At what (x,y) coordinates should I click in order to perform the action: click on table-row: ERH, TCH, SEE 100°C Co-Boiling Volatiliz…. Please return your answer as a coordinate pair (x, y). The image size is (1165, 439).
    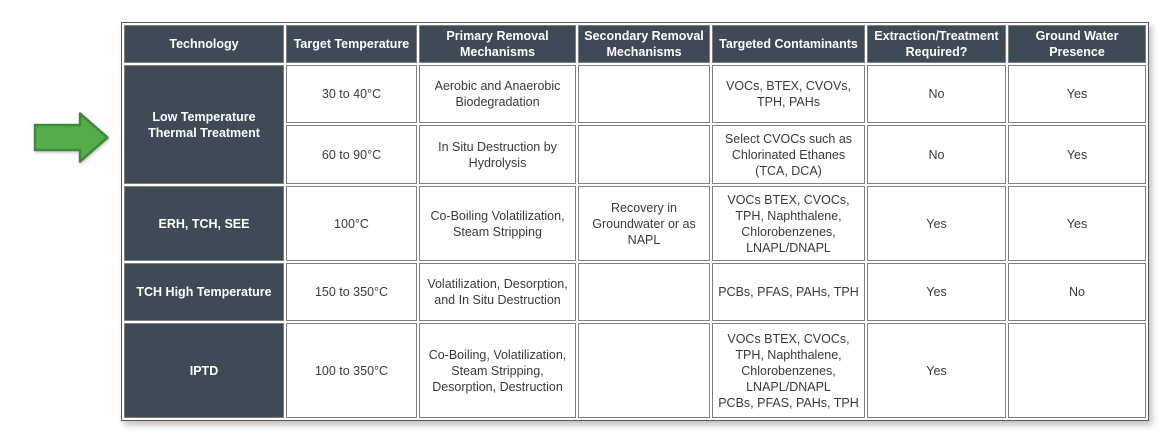
    Looking at the image, I should click on (635, 223).